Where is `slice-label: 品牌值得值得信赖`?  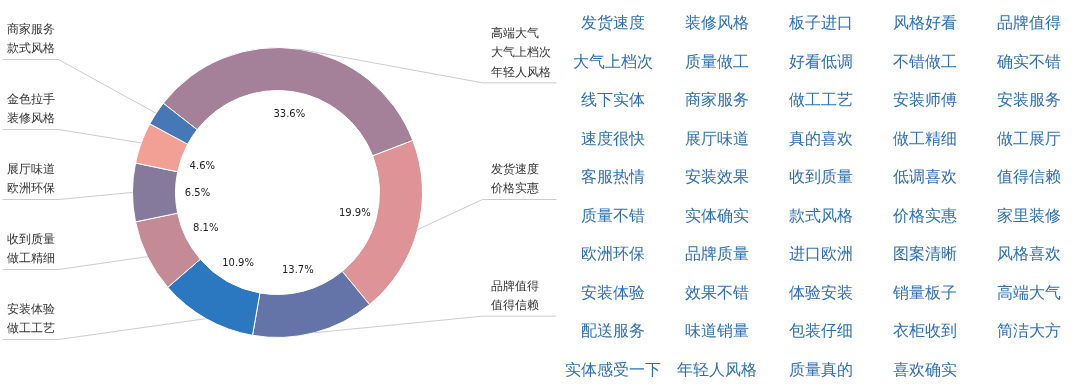 slice-label: 品牌值得值得信赖 is located at coordinates (514, 295).